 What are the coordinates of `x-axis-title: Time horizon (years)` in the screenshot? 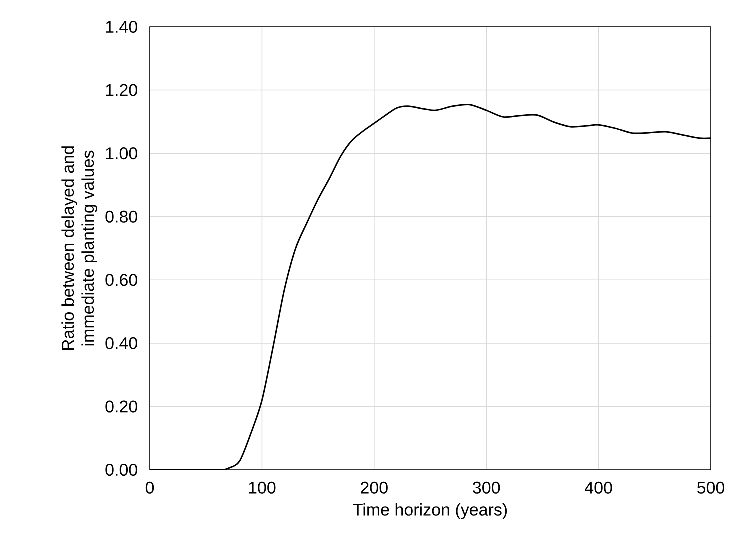 It's located at (430, 511).